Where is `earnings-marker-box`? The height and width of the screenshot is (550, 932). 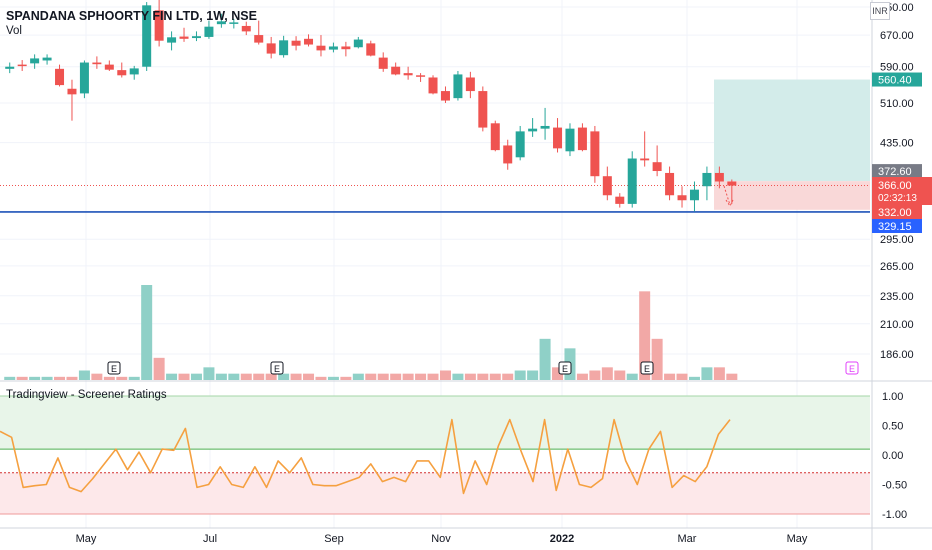 earnings-marker-box is located at coordinates (852, 368).